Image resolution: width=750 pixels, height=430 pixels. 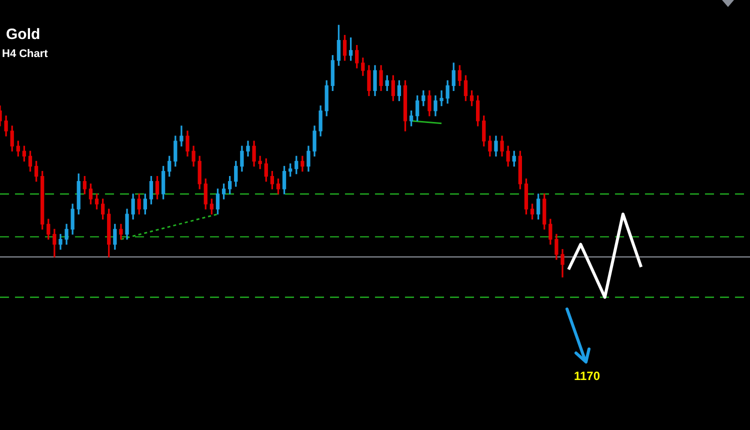 I want to click on text: 1170, so click(x=587, y=376).